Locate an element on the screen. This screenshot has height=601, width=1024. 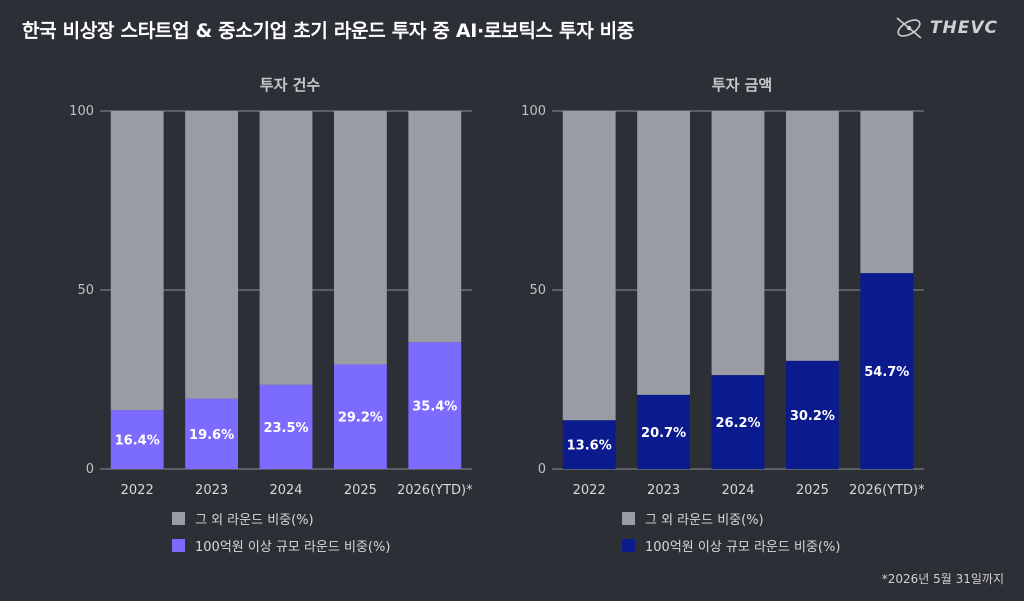
legend-amount: 그 외 라운드 비중(%) 100억원 이상 규모 라운드 비중(%) is located at coordinates (731, 532).